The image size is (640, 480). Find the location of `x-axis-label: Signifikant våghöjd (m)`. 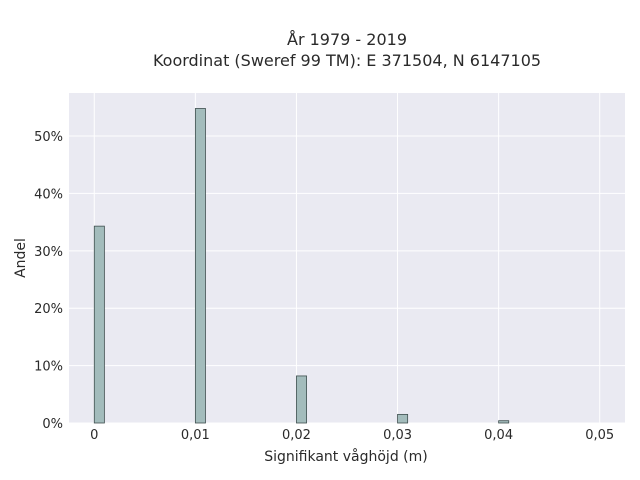

x-axis-label: Signifikant våghöjd (m) is located at coordinates (345, 456).